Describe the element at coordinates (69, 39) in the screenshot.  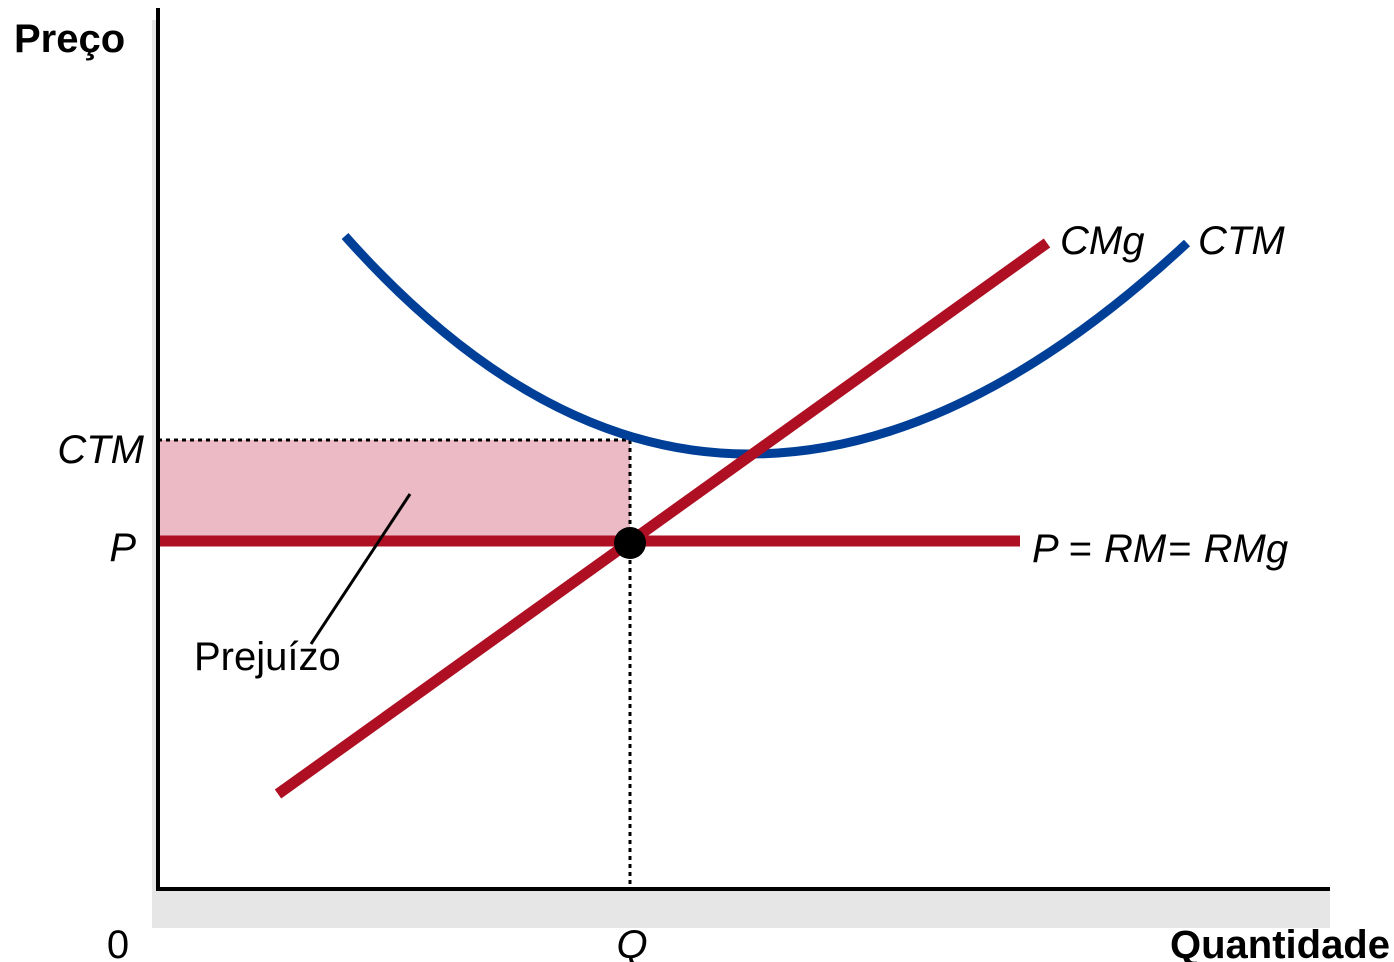
I see `y-axis-title: Preço` at that location.